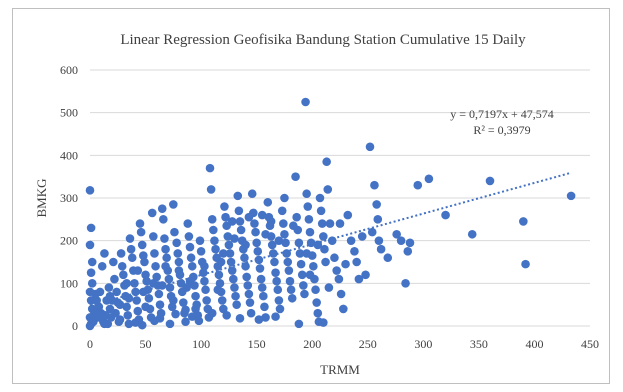 The height and width of the screenshot is (392, 623). What do you see at coordinates (201, 344) in the screenshot?
I see `x-tick-label: 100` at bounding box center [201, 344].